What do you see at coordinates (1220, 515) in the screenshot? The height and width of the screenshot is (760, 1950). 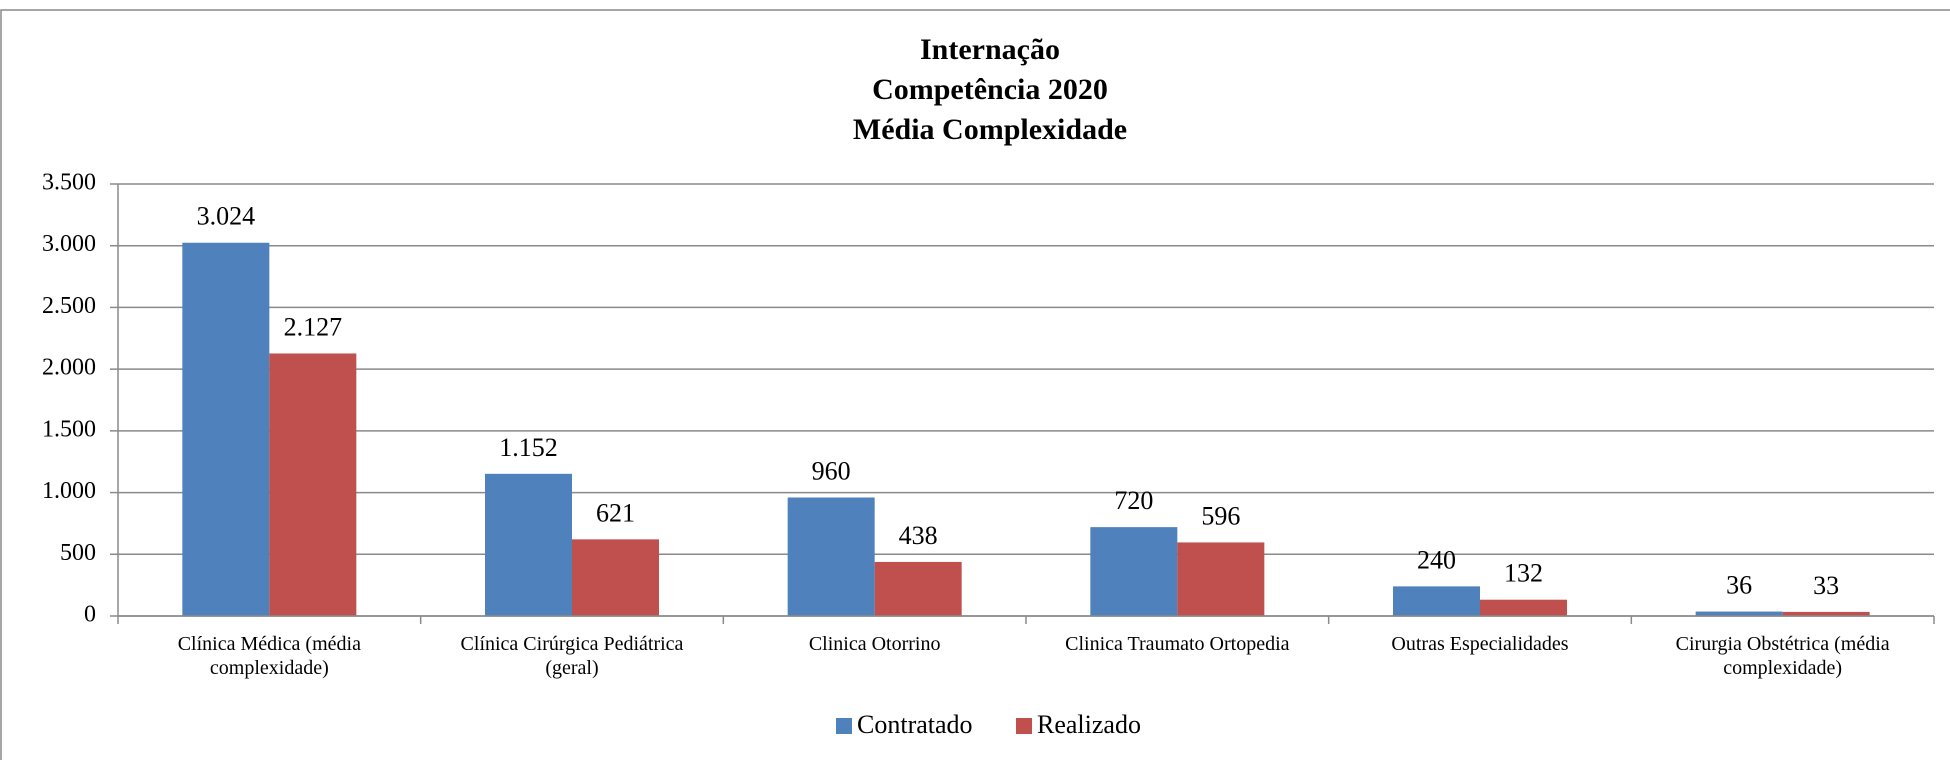 I see `value-label: 596` at bounding box center [1220, 515].